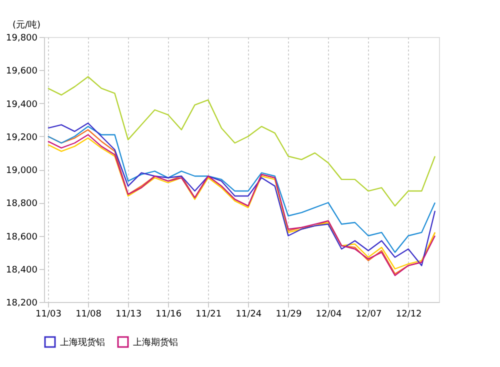  What do you see at coordinates (129, 315) in the screenshot?
I see `x-tick-label: 11/13` at bounding box center [129, 315].